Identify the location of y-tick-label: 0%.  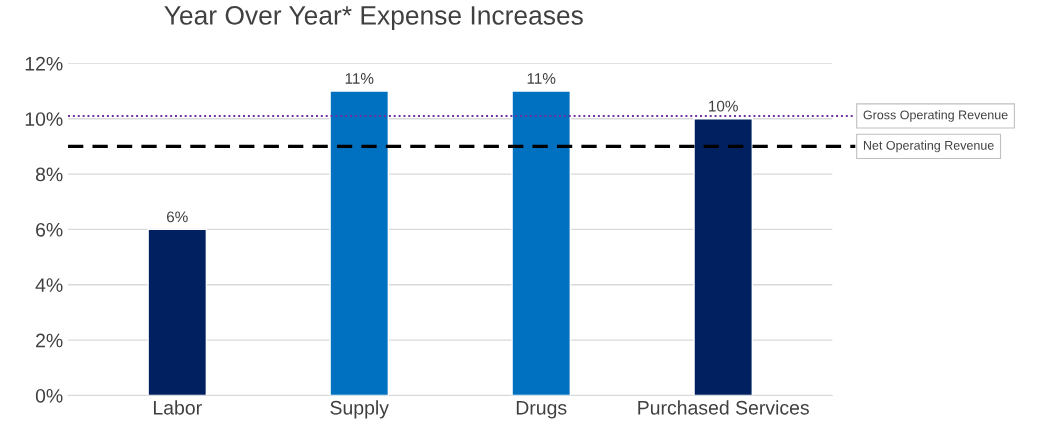
(49, 395).